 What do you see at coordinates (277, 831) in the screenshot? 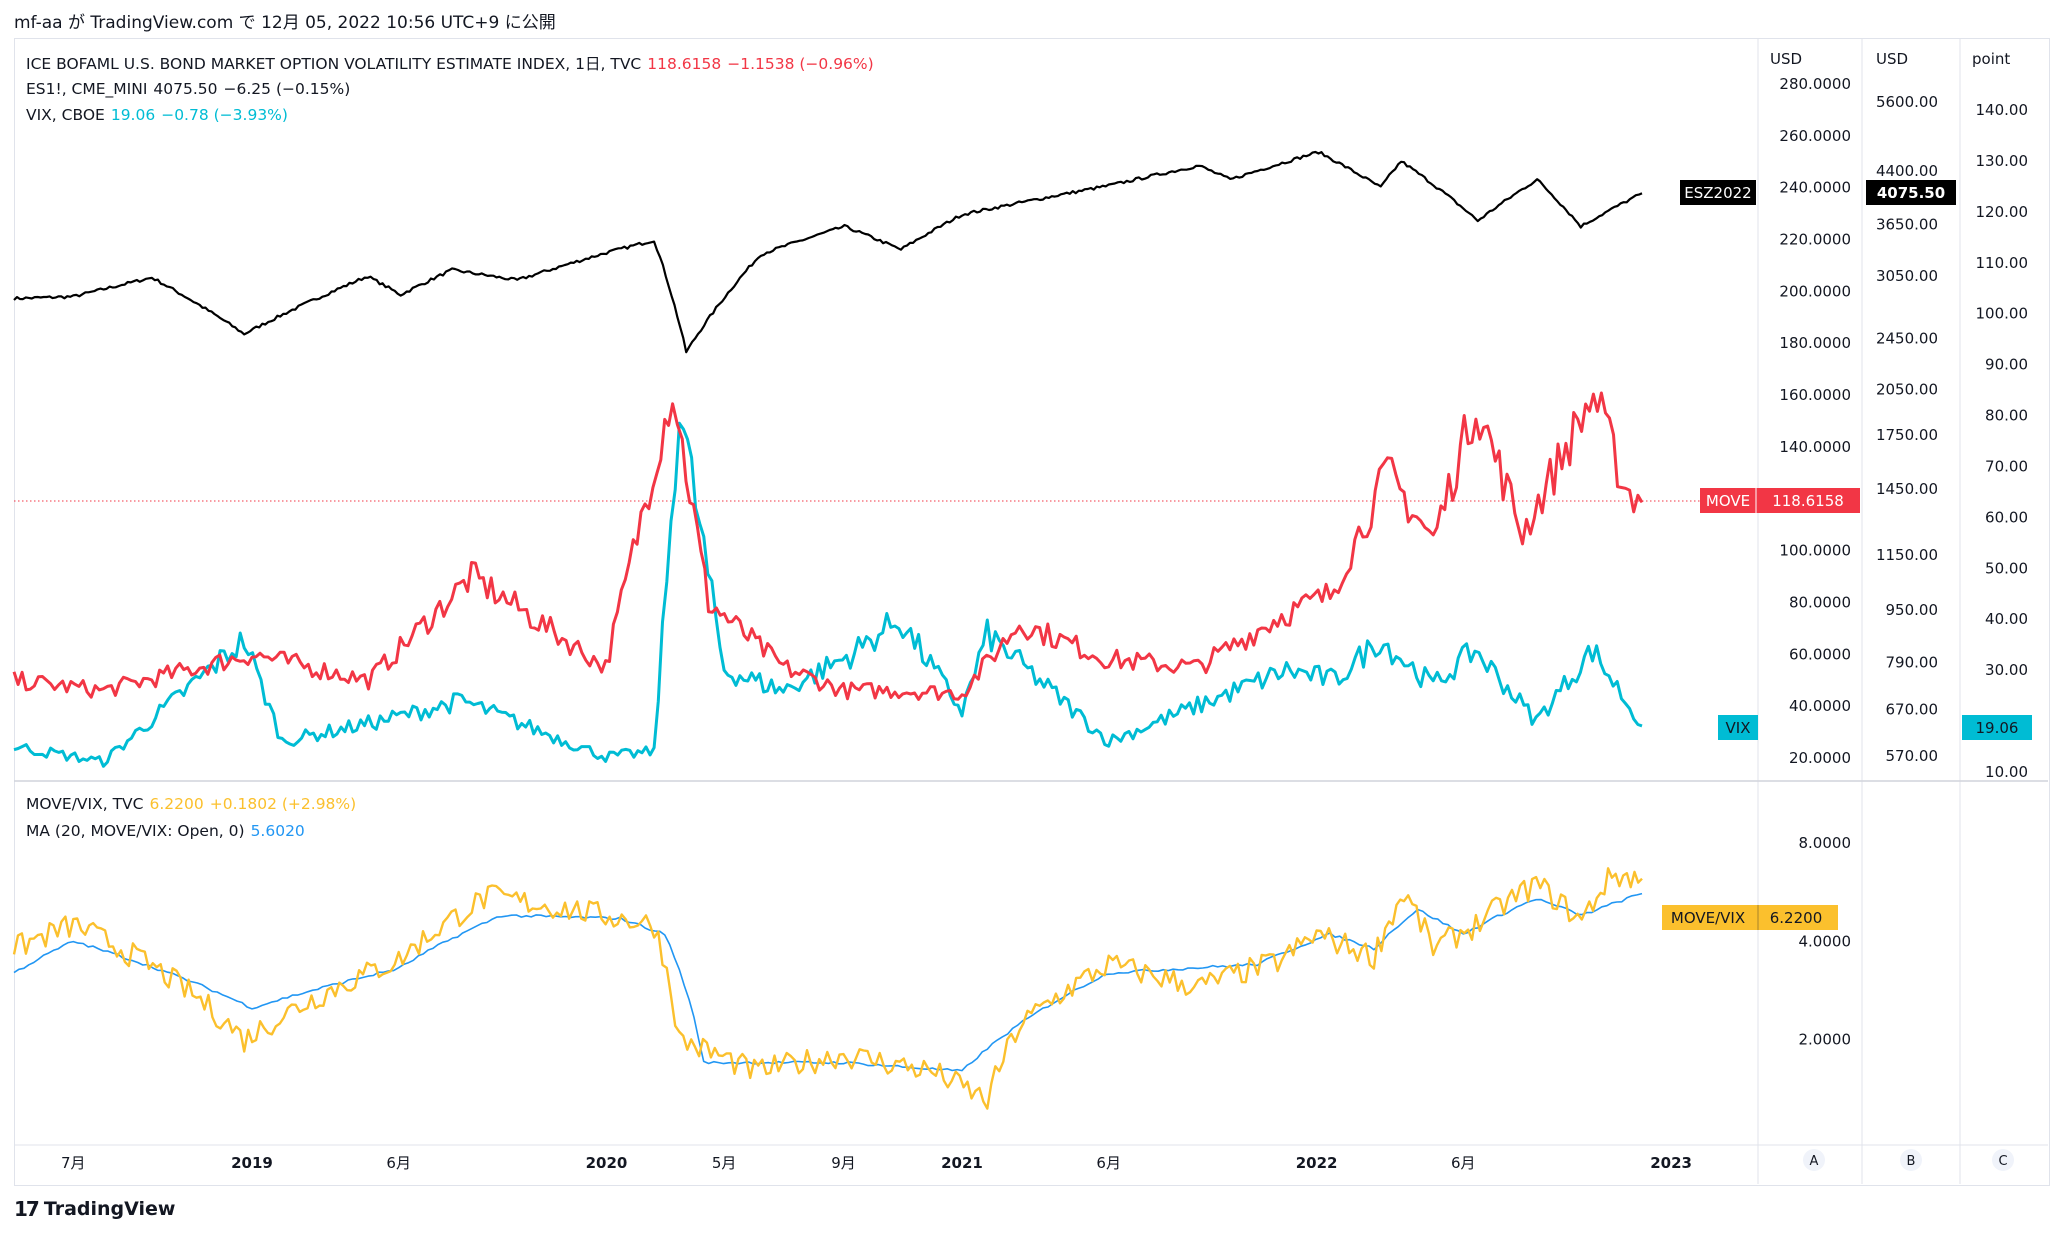
I see `legend-ma-value: 5.6020` at bounding box center [277, 831].